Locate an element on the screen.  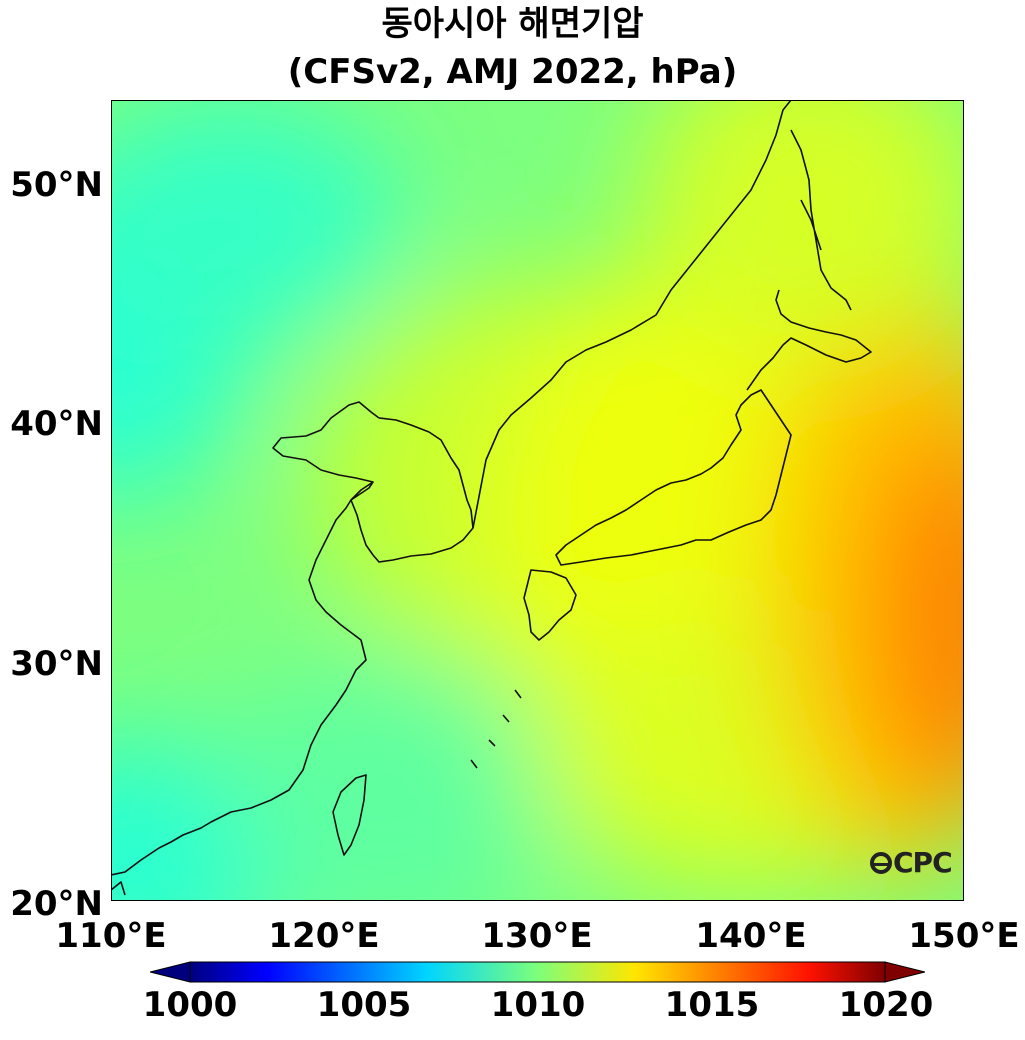
colorbar-tick-label: 1000 is located at coordinates (190, 1005).